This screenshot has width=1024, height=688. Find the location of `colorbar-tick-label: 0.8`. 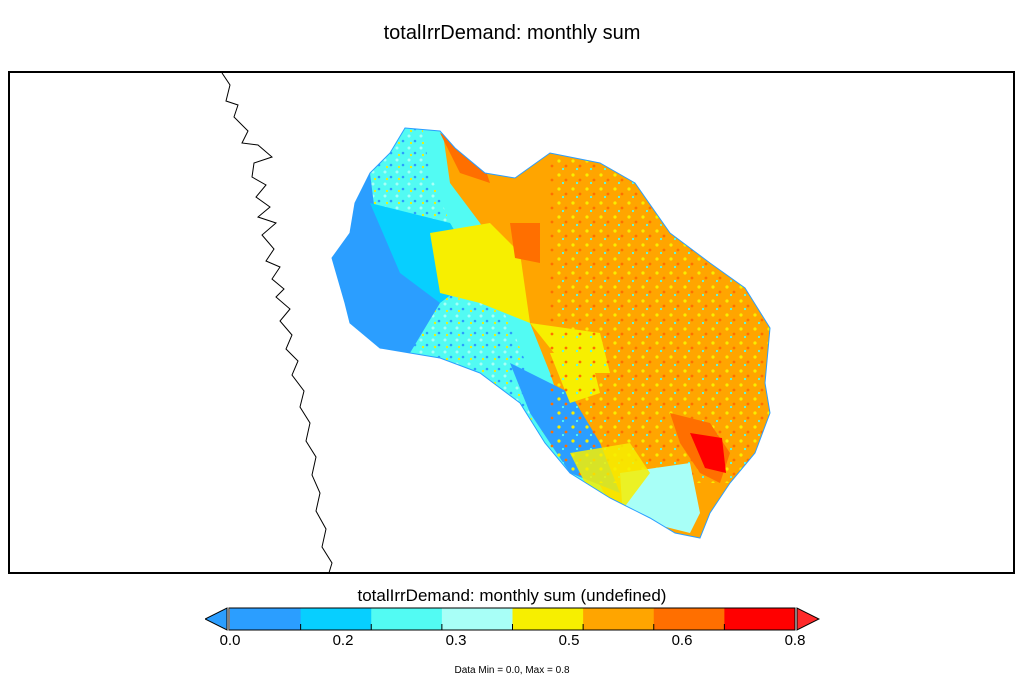

colorbar-tick-label: 0.8 is located at coordinates (795, 640).